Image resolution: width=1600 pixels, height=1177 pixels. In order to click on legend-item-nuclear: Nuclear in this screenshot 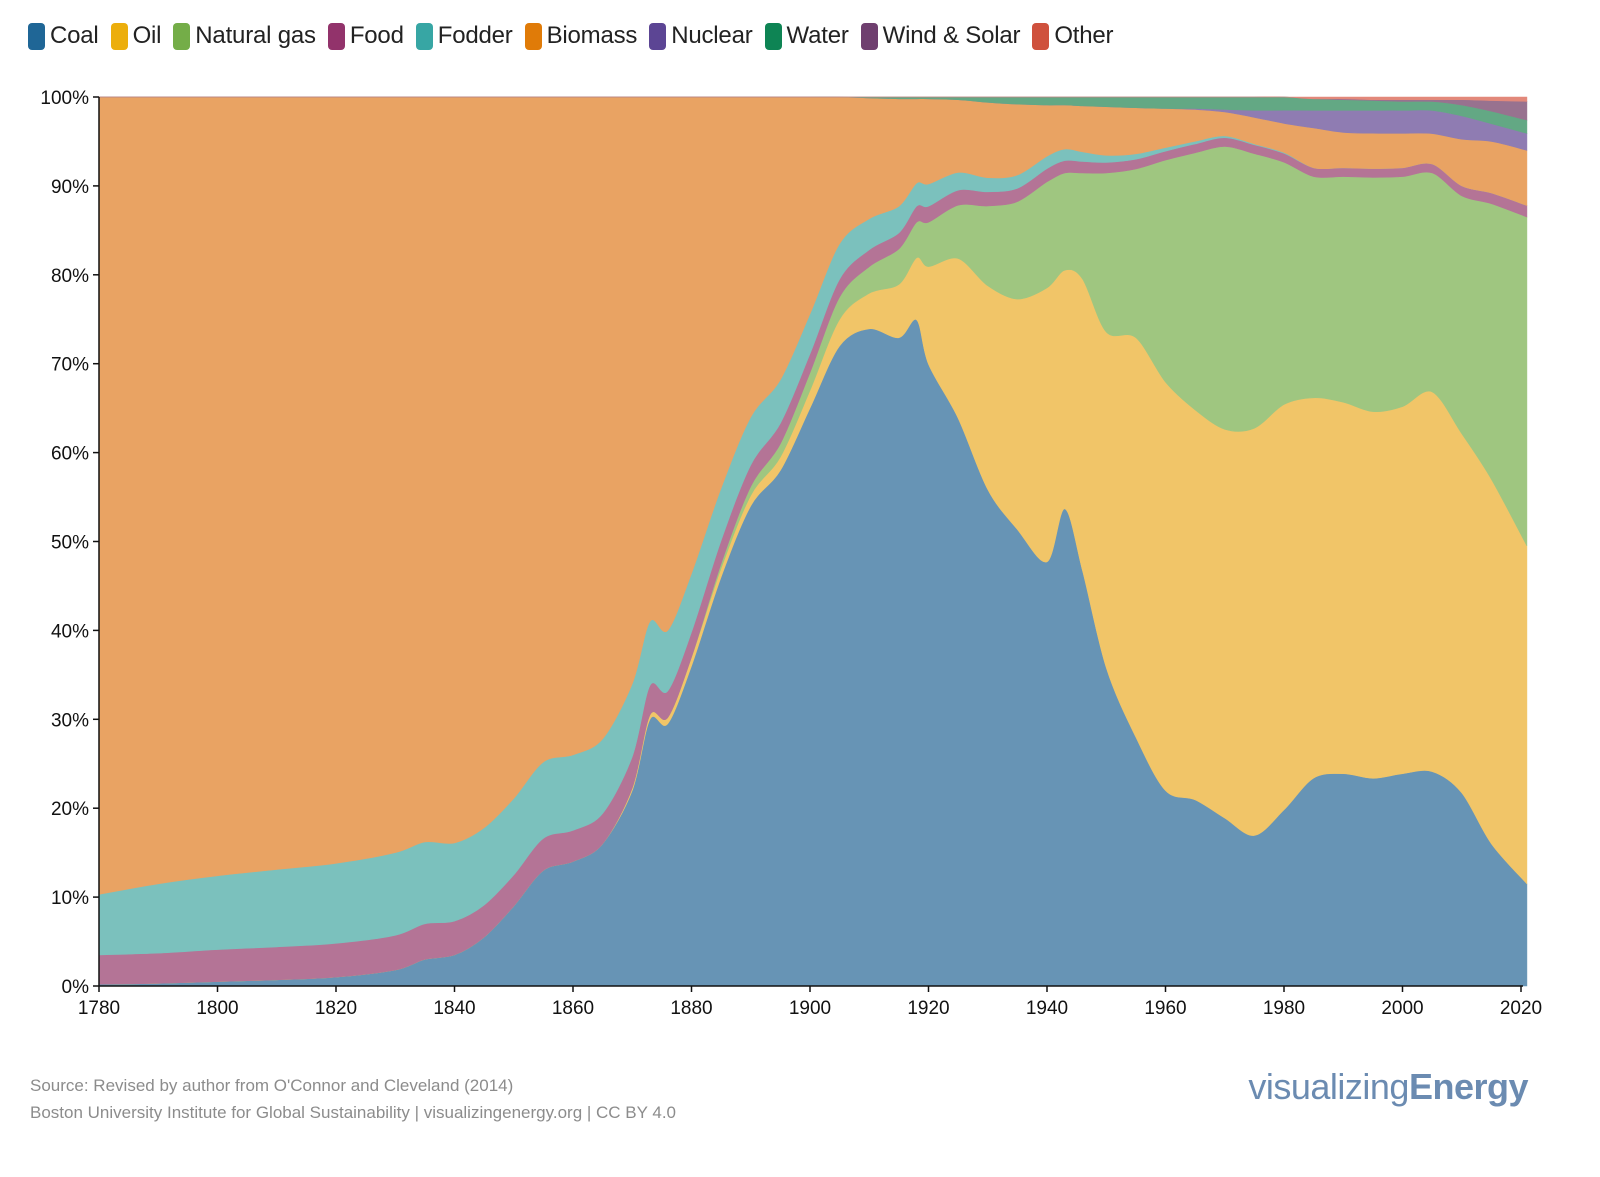, I will do `click(701, 36)`.